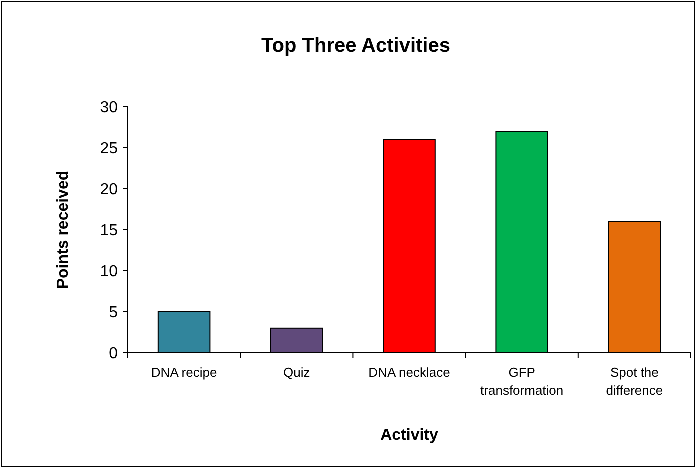 The width and height of the screenshot is (696, 468). Describe the element at coordinates (109, 272) in the screenshot. I see `y-tick-label: 10` at that location.